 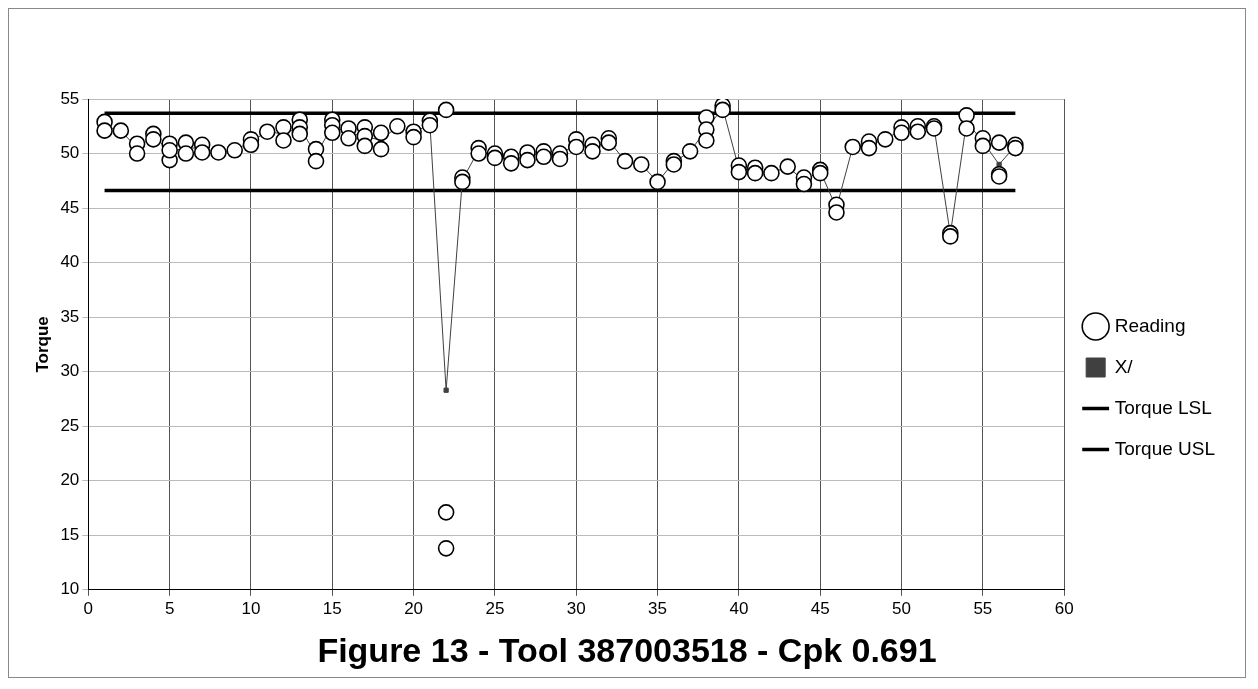 I want to click on x-tick-label: 55, so click(x=983, y=608).